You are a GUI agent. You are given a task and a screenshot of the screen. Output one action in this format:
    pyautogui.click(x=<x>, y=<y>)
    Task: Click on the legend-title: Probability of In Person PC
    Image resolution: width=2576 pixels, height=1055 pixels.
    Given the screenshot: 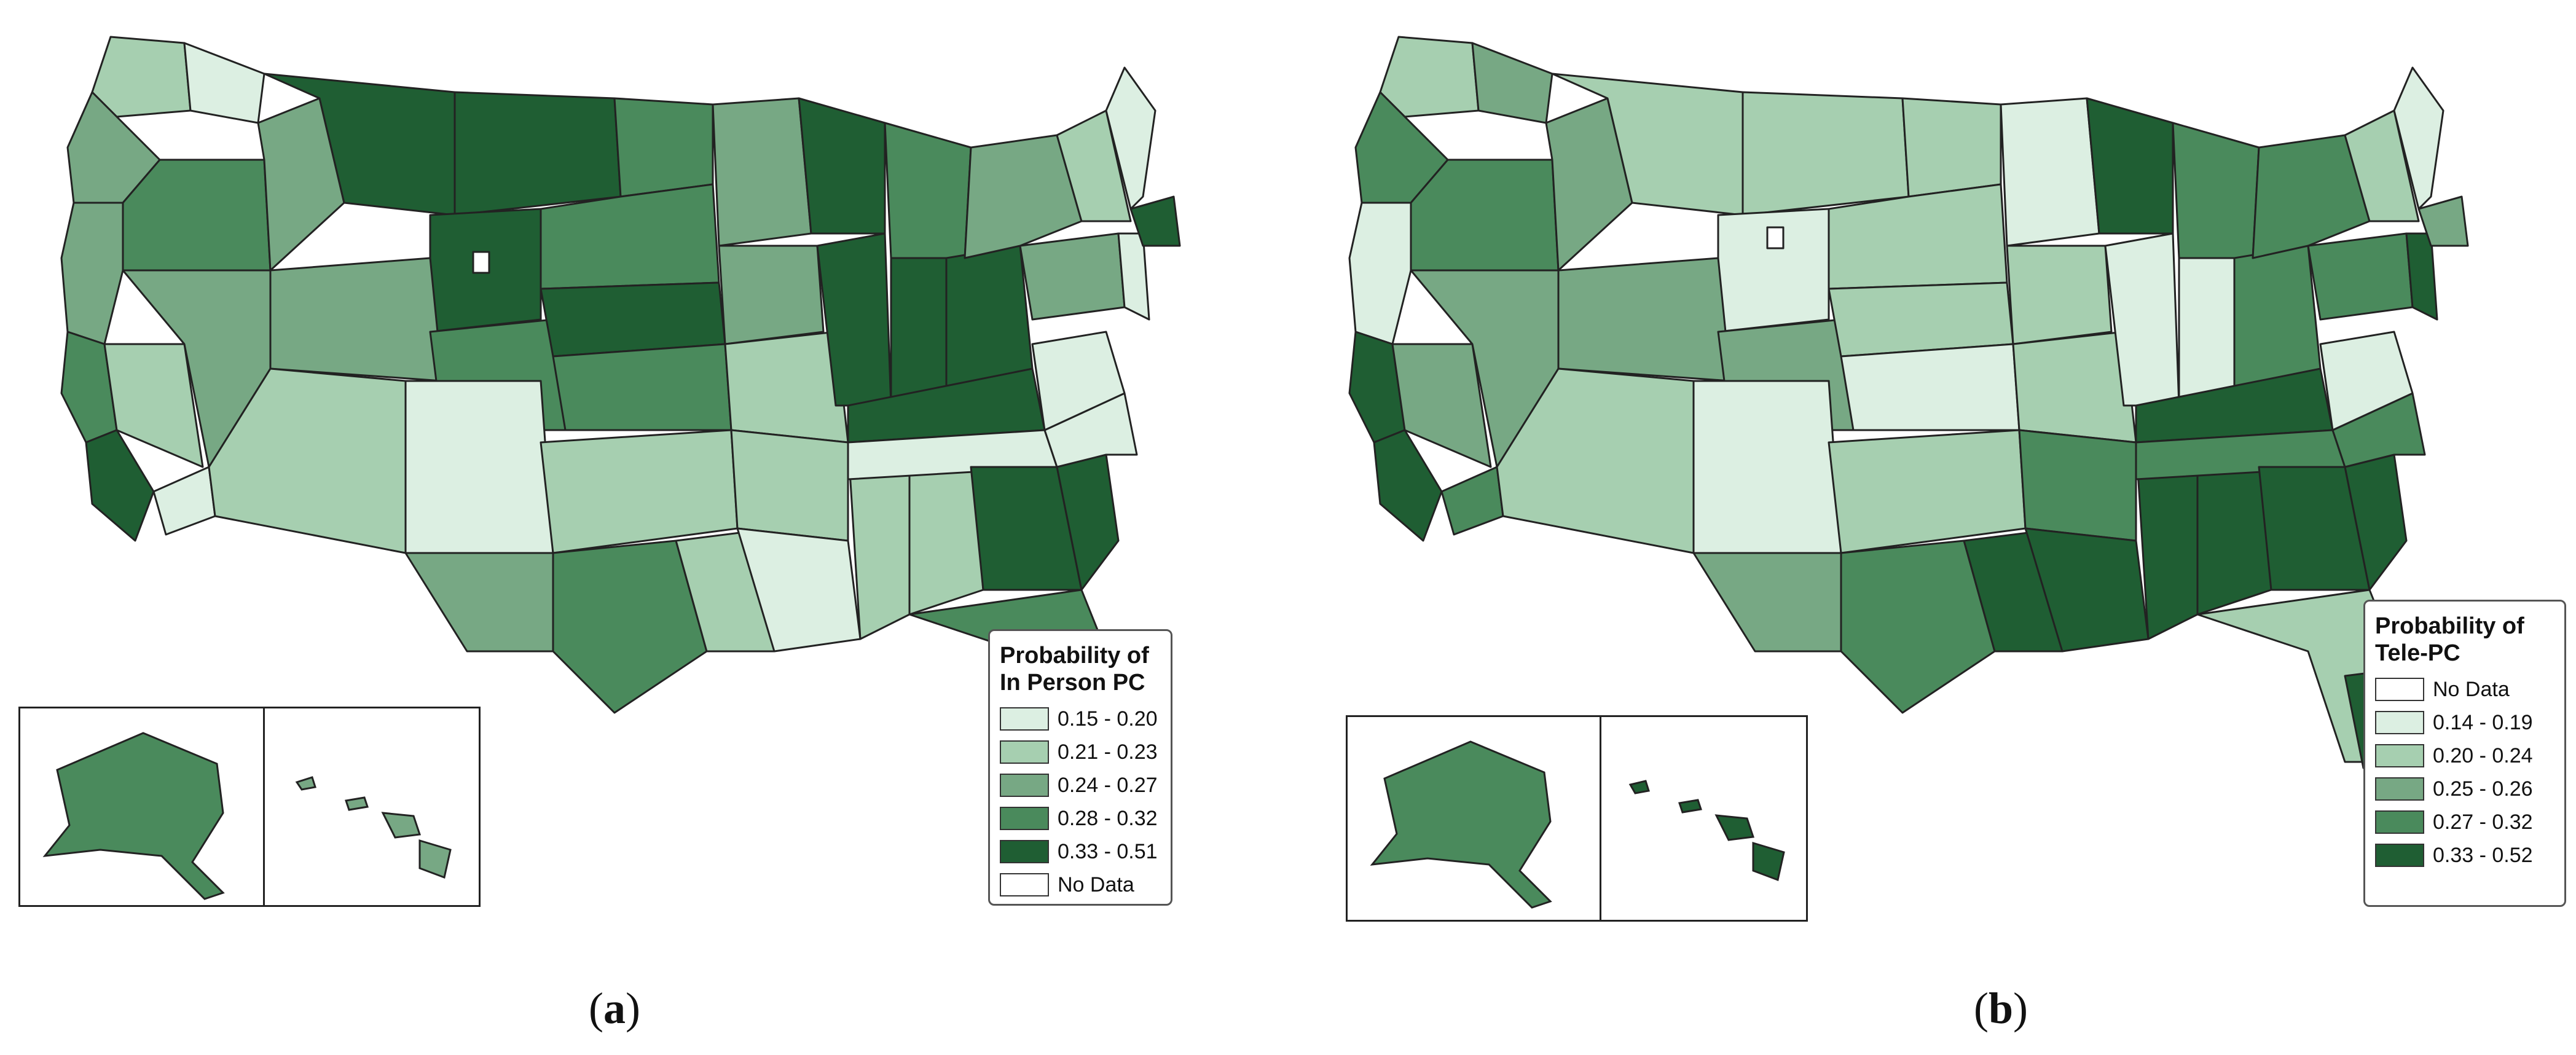 What is the action you would take?
    pyautogui.click(x=1080, y=669)
    